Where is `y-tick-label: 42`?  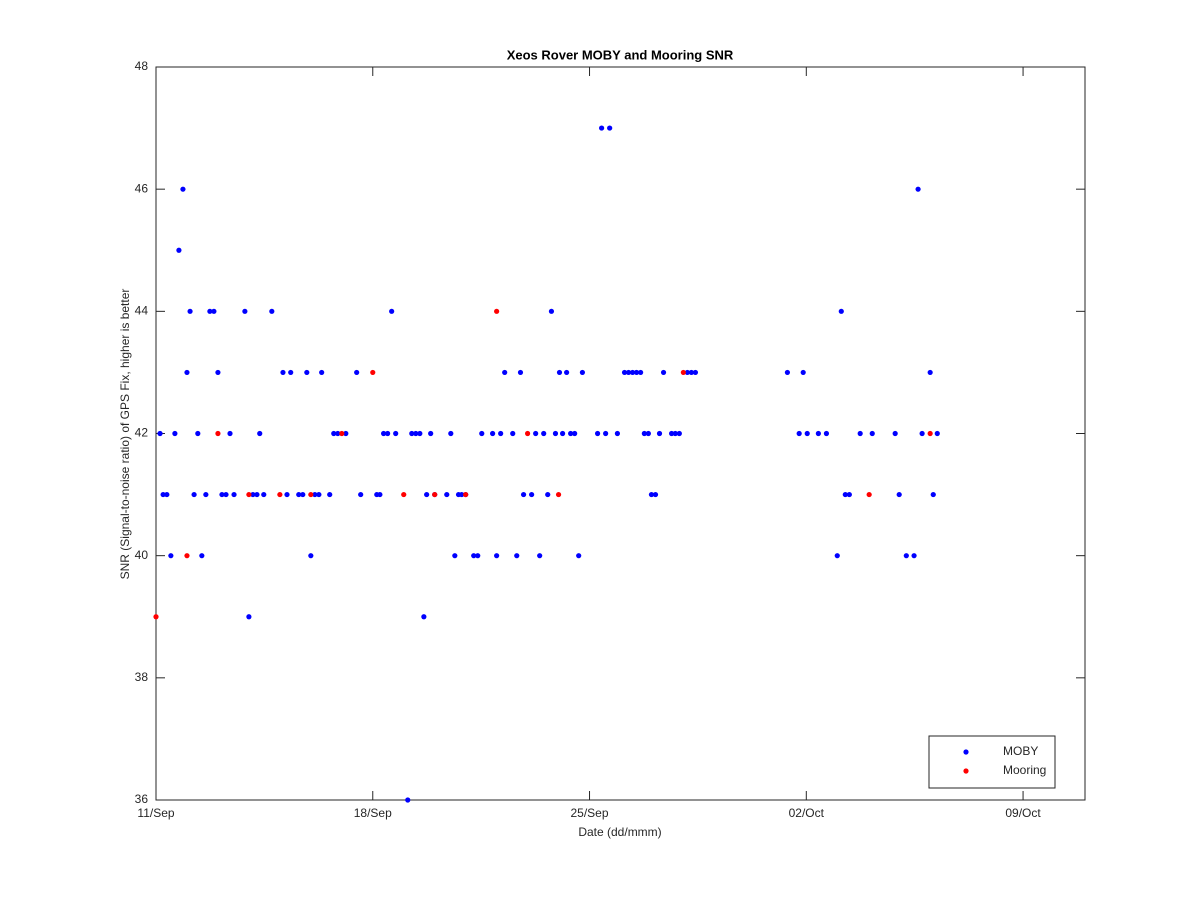
y-tick-label: 42 is located at coordinates (142, 433).